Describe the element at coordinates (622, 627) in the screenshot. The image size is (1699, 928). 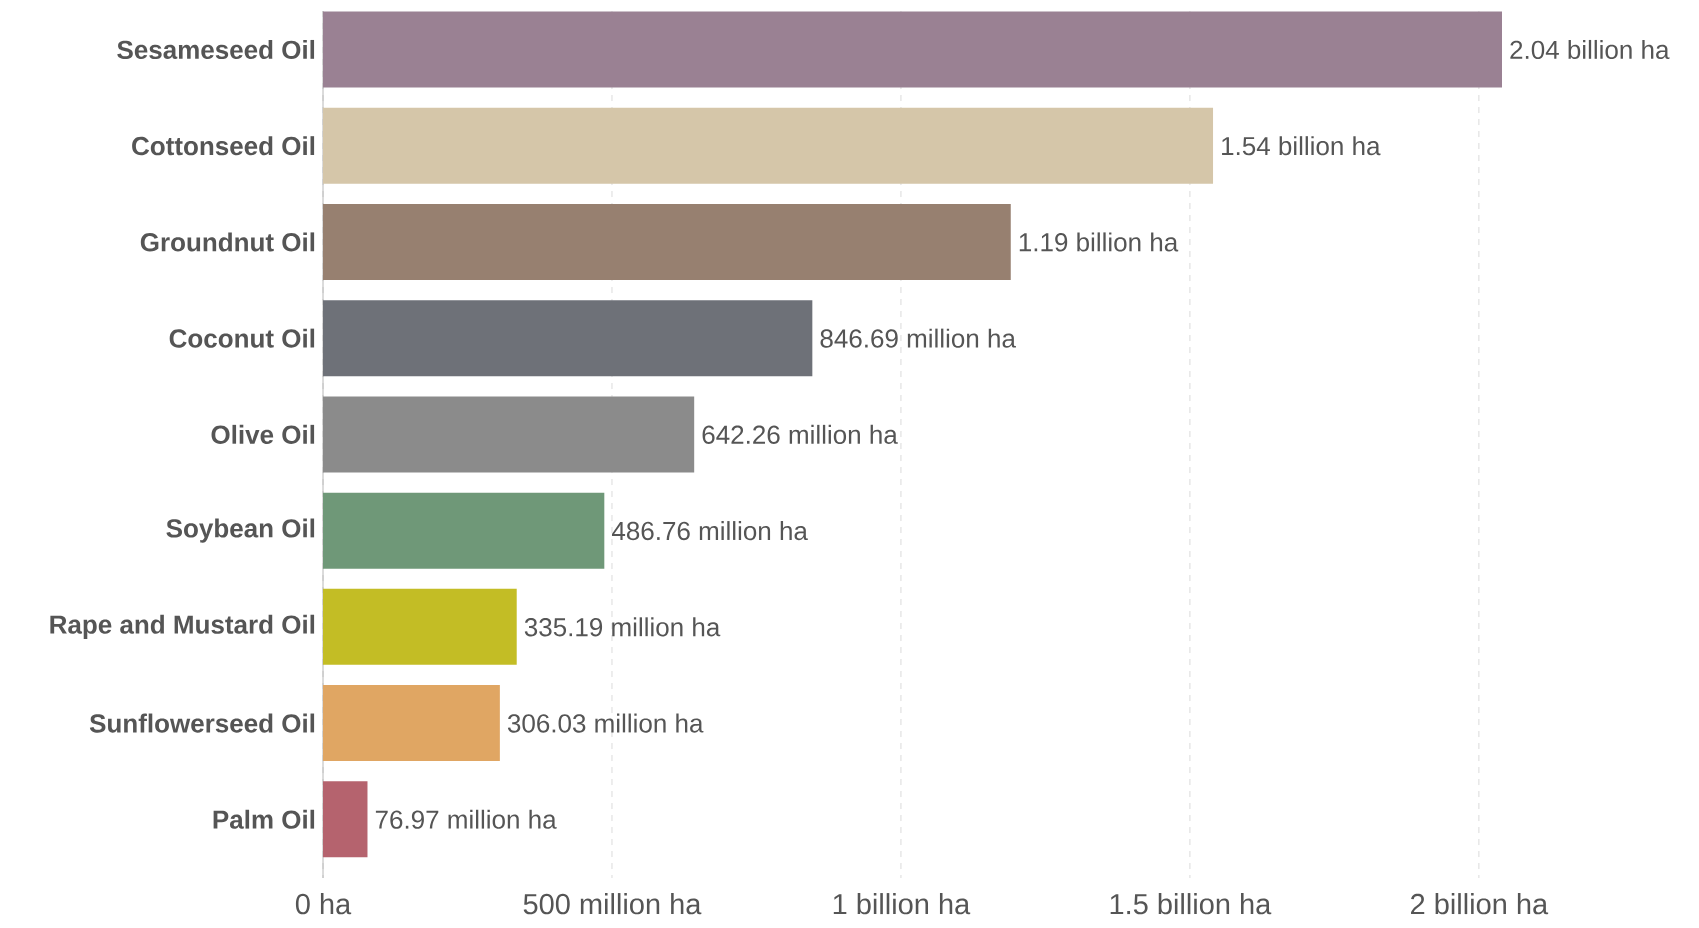
I see `data-label: 335.19 million ha` at that location.